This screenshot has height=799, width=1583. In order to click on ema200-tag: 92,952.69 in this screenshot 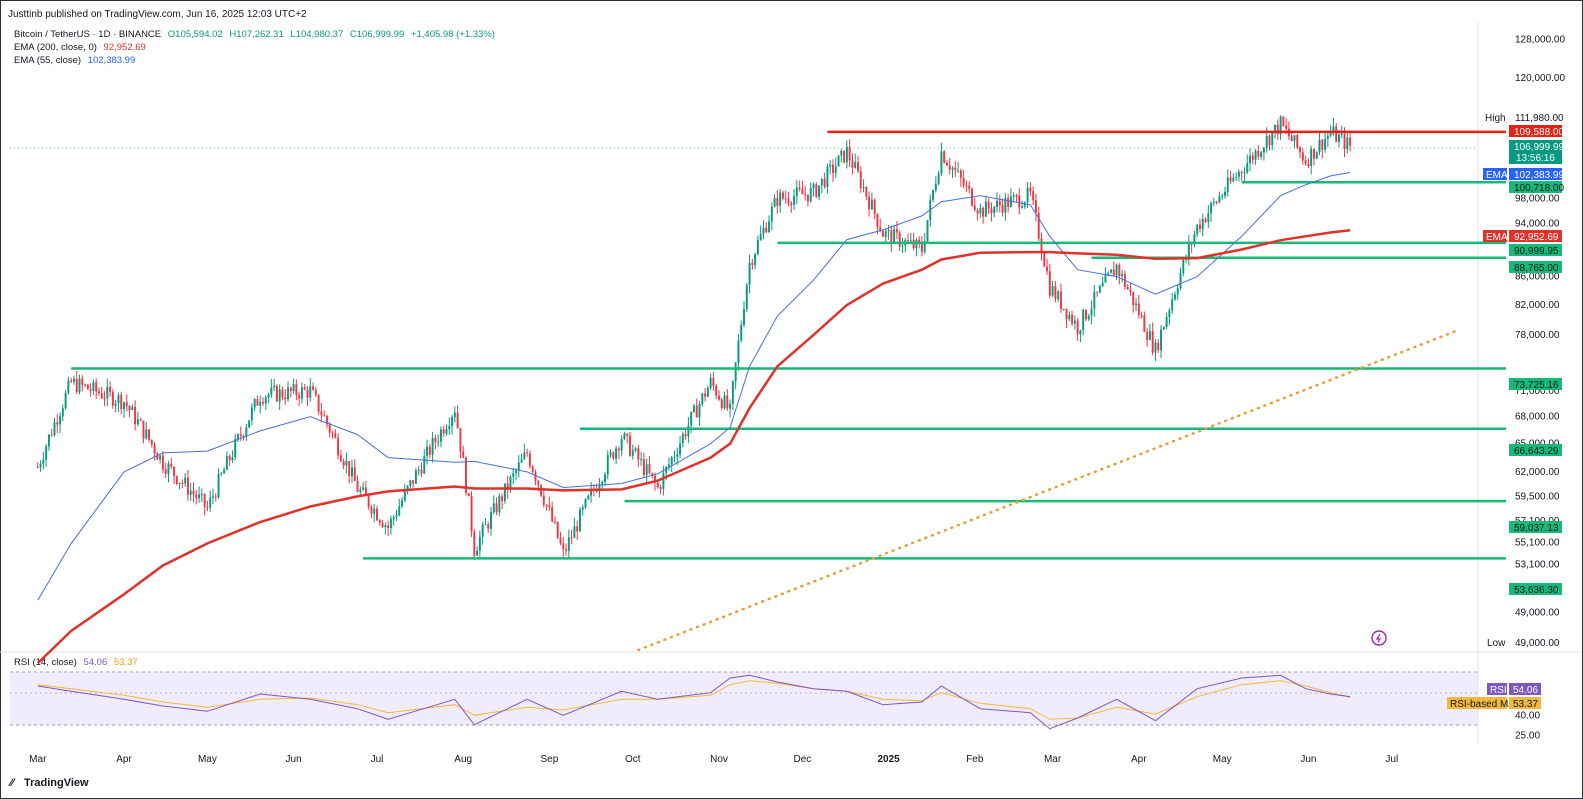, I will do `click(1536, 237)`.